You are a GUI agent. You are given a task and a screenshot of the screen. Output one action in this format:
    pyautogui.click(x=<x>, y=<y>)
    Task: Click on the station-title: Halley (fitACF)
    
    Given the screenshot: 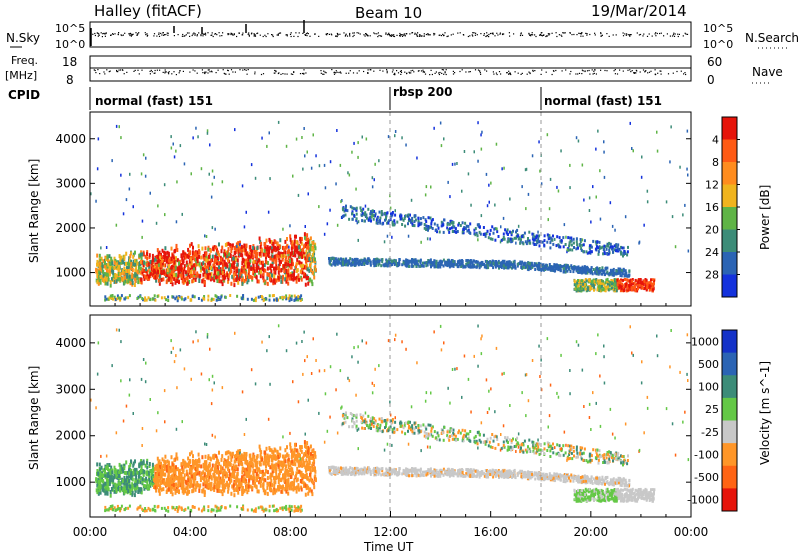 What is the action you would take?
    pyautogui.click(x=148, y=11)
    